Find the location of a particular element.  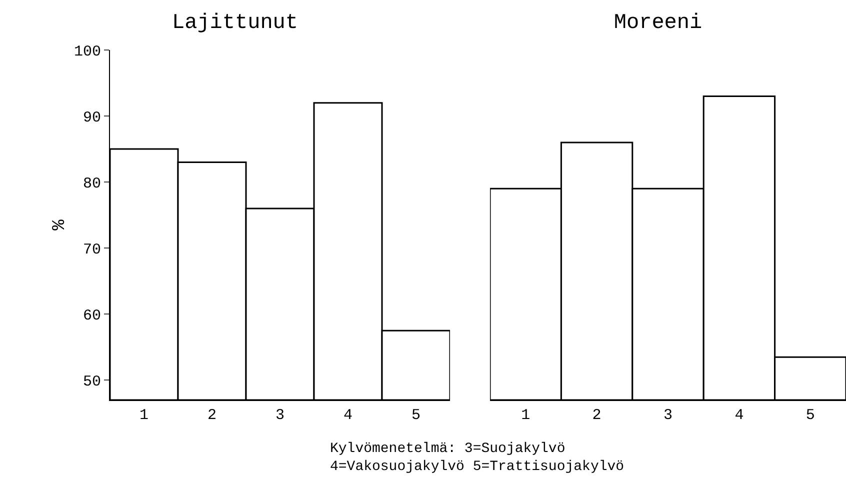

y-tick-label: 100 is located at coordinates (87, 51).